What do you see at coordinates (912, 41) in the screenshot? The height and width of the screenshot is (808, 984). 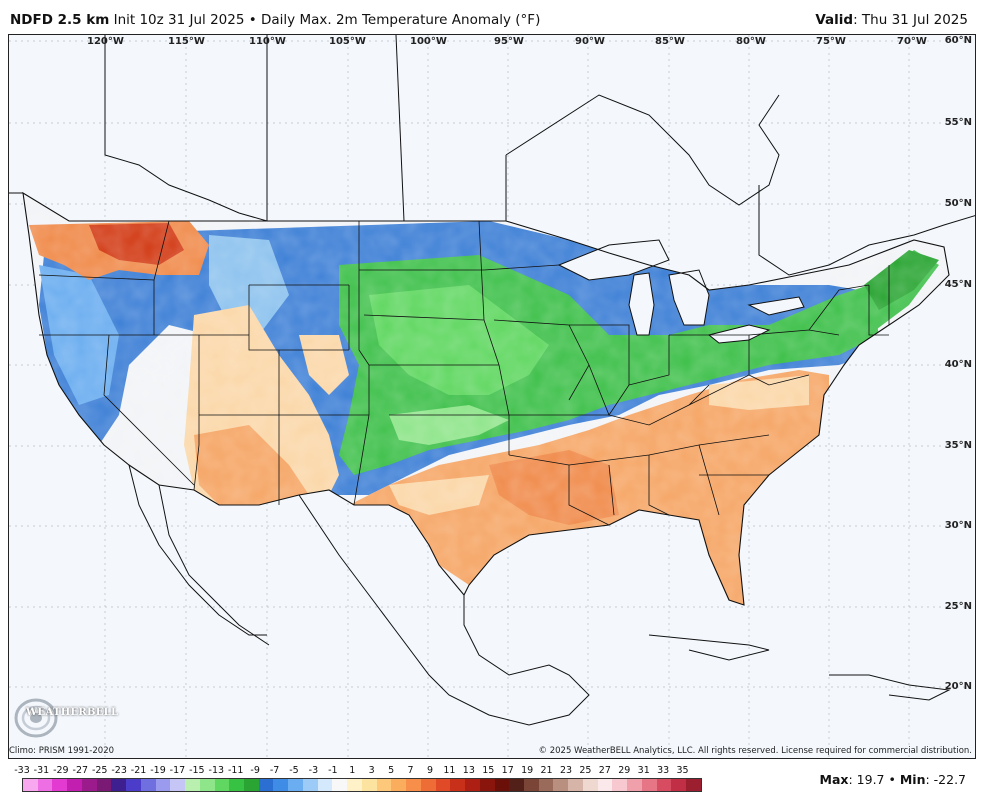 I see `lon-label-10: 70°W` at bounding box center [912, 41].